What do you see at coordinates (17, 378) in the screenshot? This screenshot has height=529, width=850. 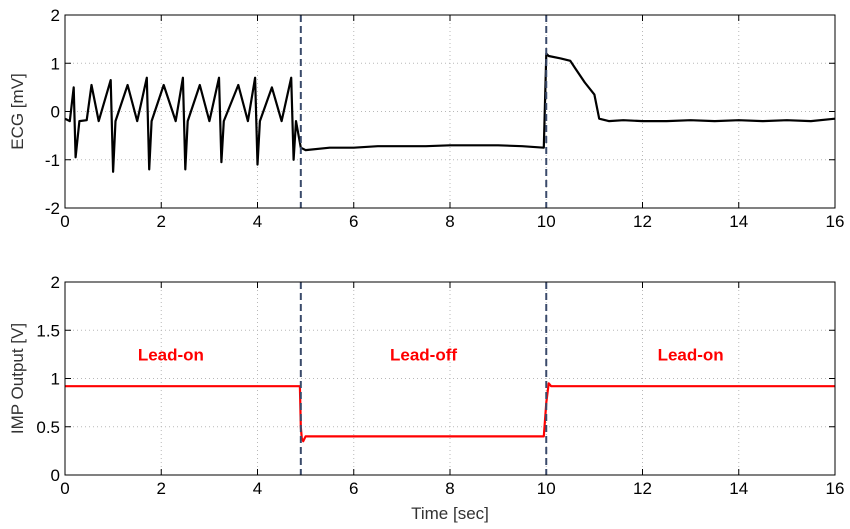 I see `y-axis-label: IMP Output [V]` at bounding box center [17, 378].